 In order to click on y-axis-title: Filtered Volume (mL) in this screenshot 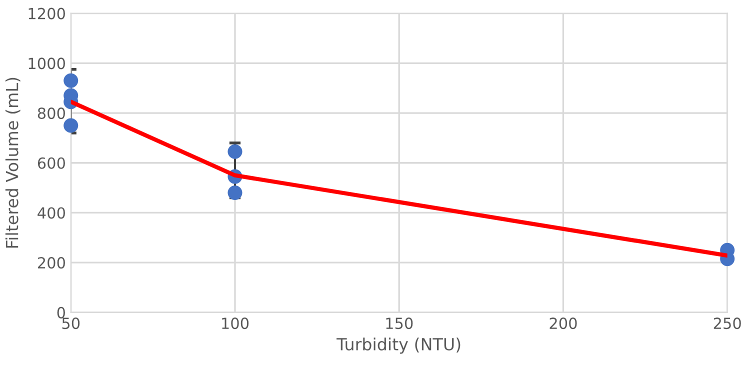, I will do `click(12, 163)`.